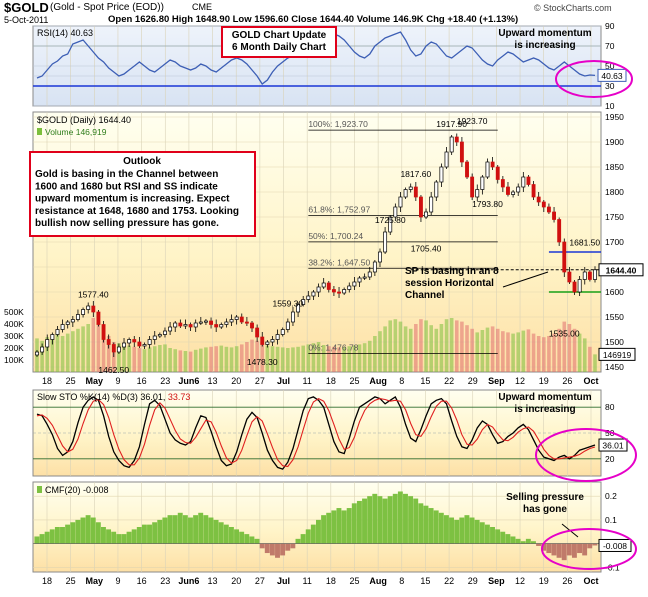 Image resolution: width=648 pixels, height=597 pixels. Describe the element at coordinates (142, 581) in the screenshot. I see `x-axis-label: 16` at that location.